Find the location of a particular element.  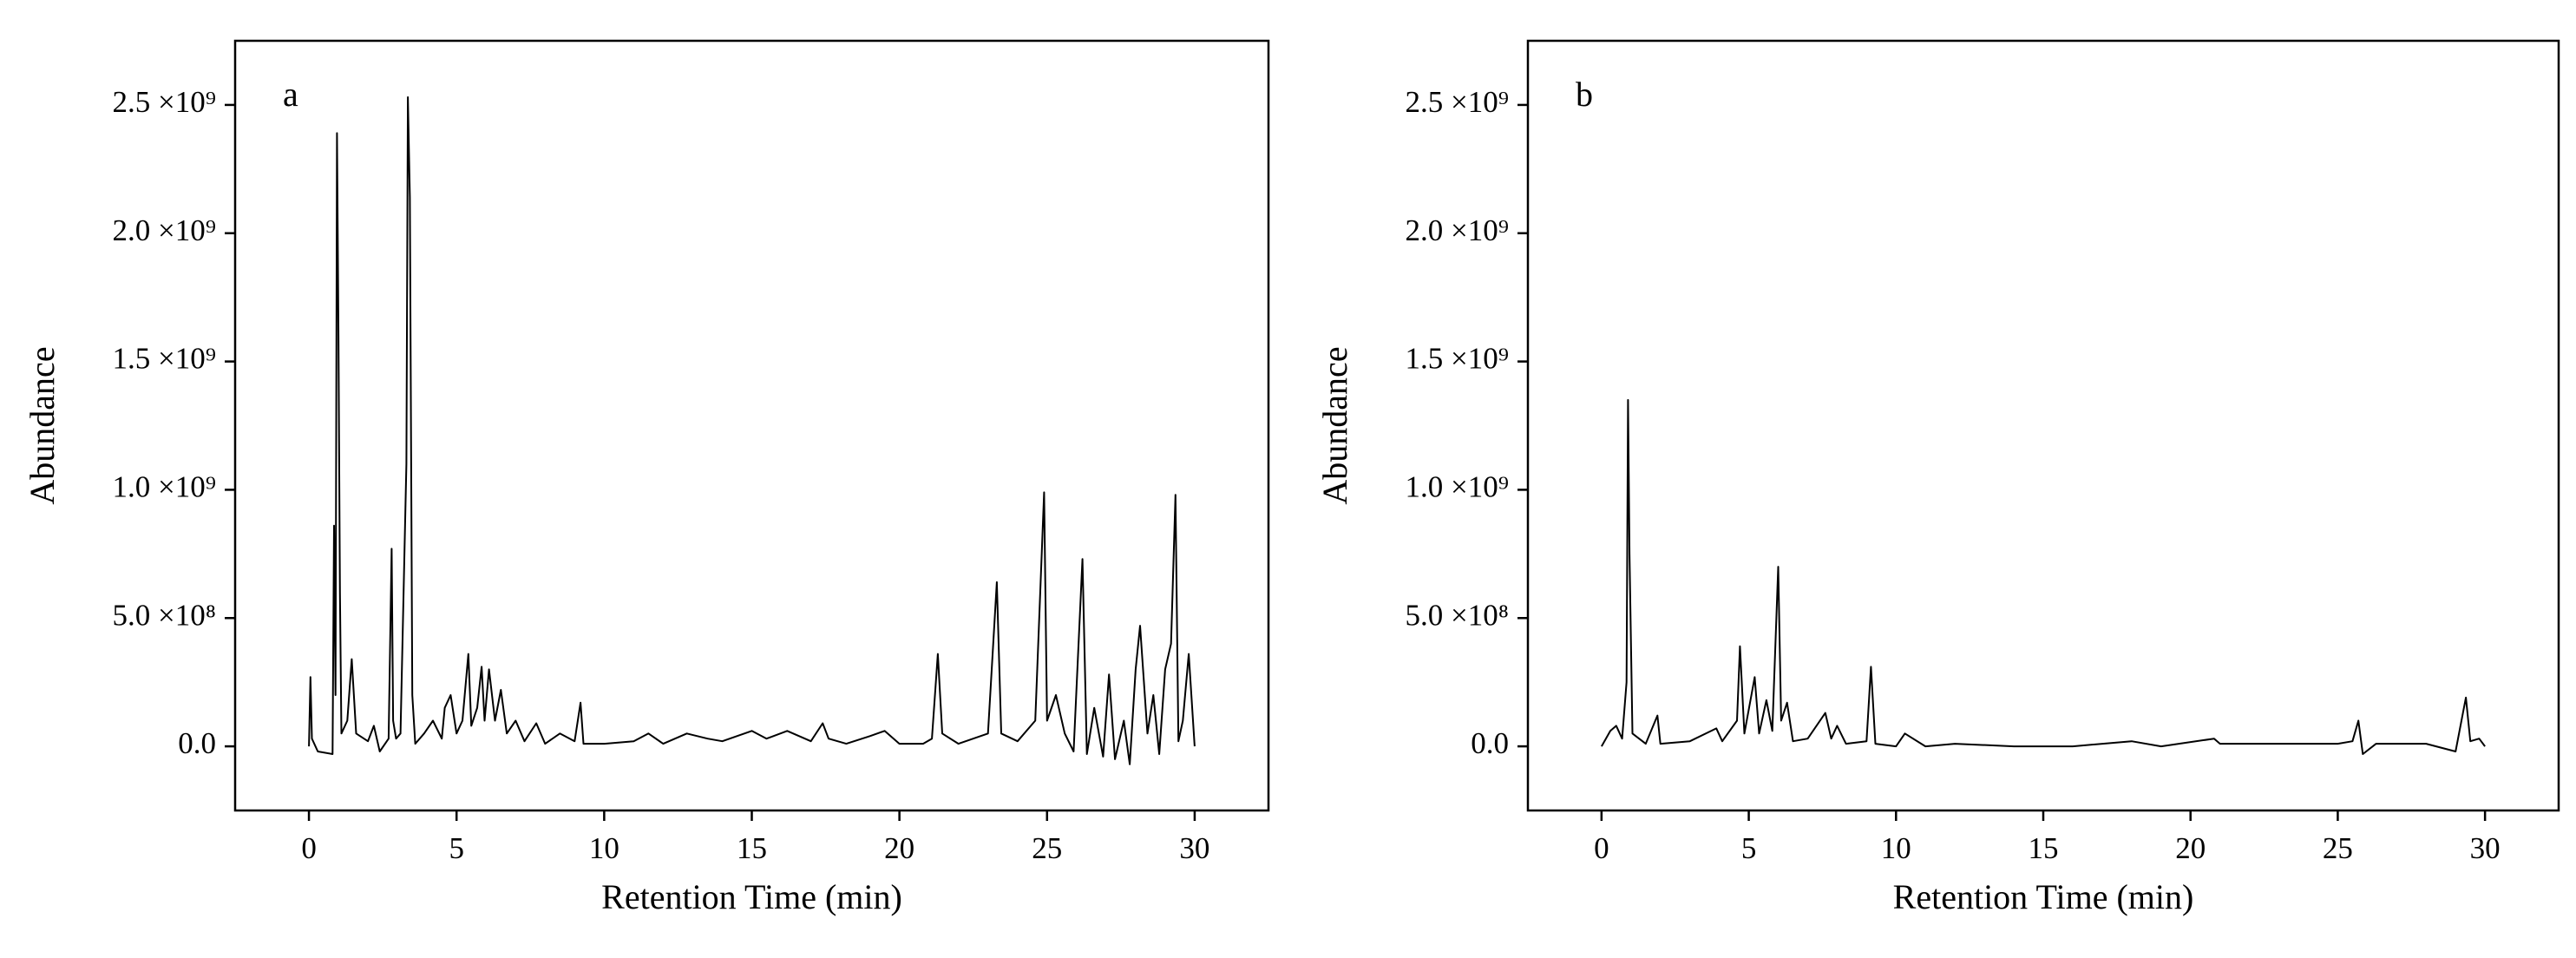

panel-label: b is located at coordinates (1584, 94).